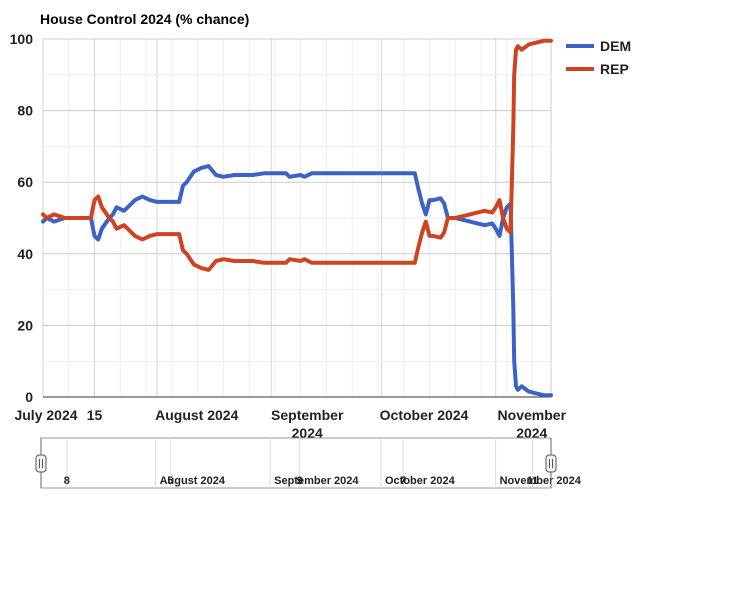 Image resolution: width=738 pixels, height=605 pixels. Describe the element at coordinates (403, 481) in the screenshot. I see `navigator-tick-label: 7` at that location.